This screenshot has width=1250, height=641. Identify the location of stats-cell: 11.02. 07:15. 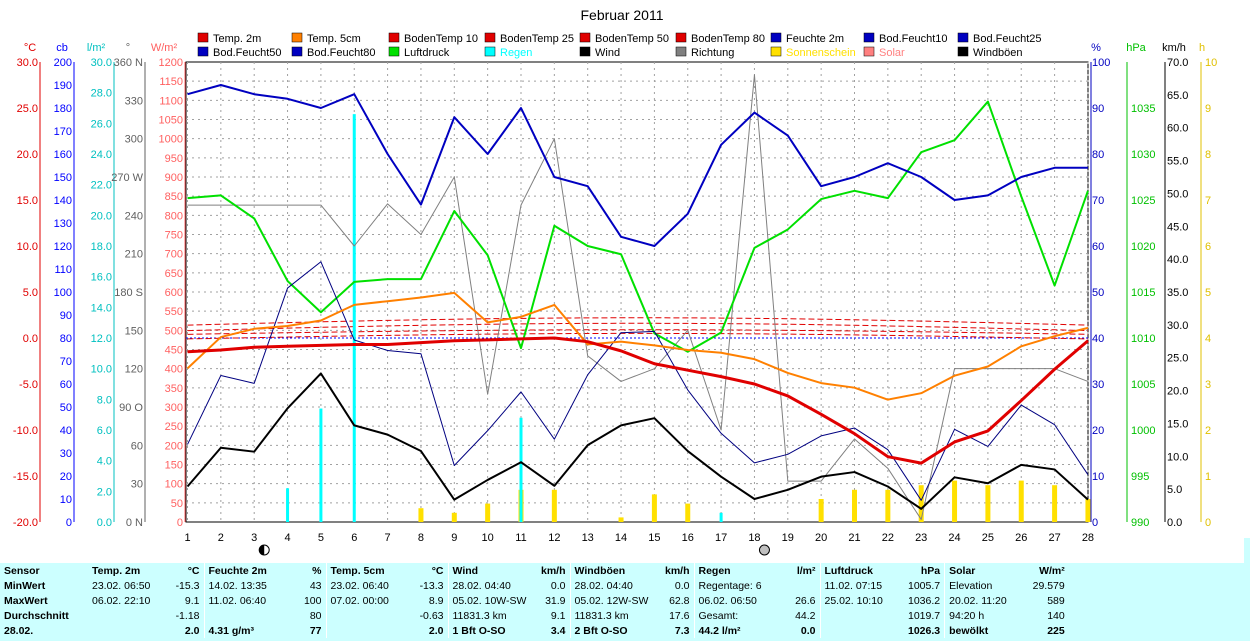
(853, 585).